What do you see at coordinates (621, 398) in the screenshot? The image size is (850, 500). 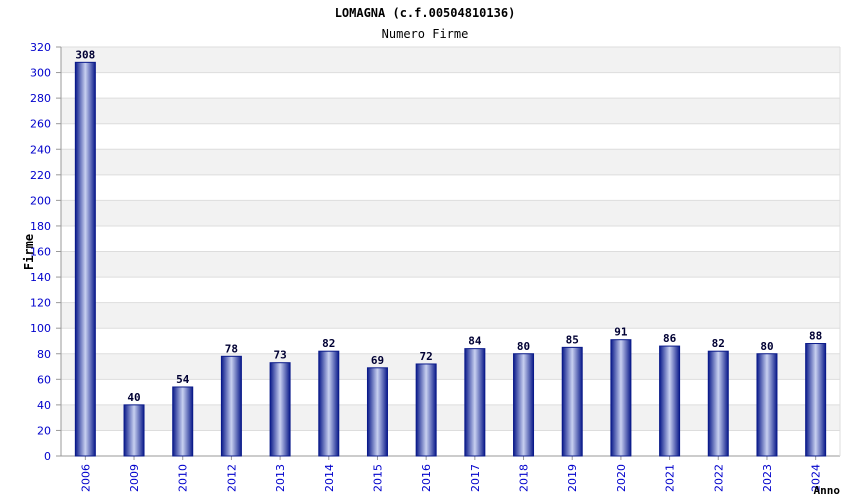 I see `bar-2020` at bounding box center [621, 398].